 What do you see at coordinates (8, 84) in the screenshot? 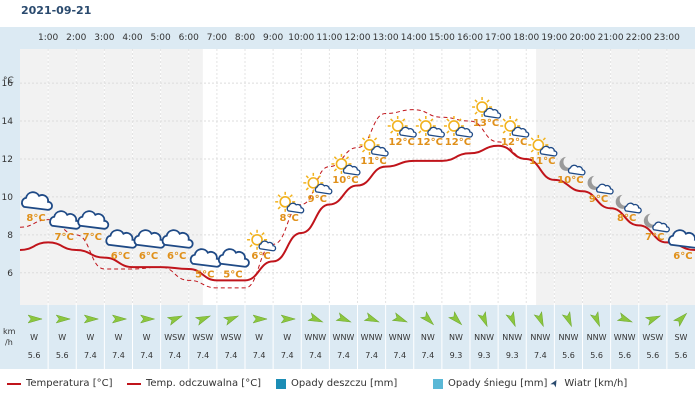
I see `y-tick-label: 16` at bounding box center [8, 84].